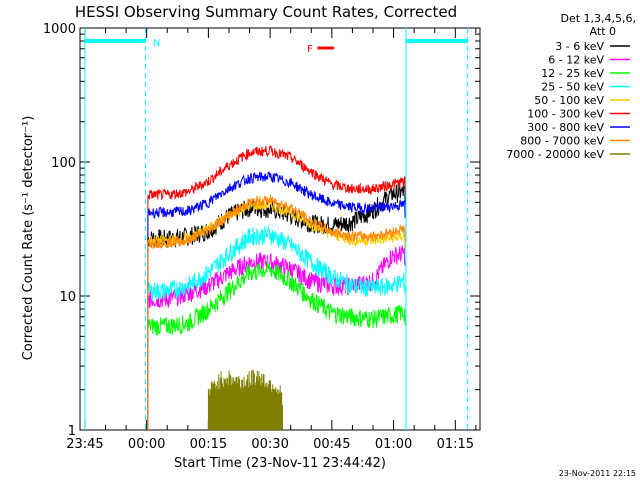 The image size is (640, 480). Describe the element at coordinates (84, 444) in the screenshot. I see `x-tick-label: 23:45` at that location.